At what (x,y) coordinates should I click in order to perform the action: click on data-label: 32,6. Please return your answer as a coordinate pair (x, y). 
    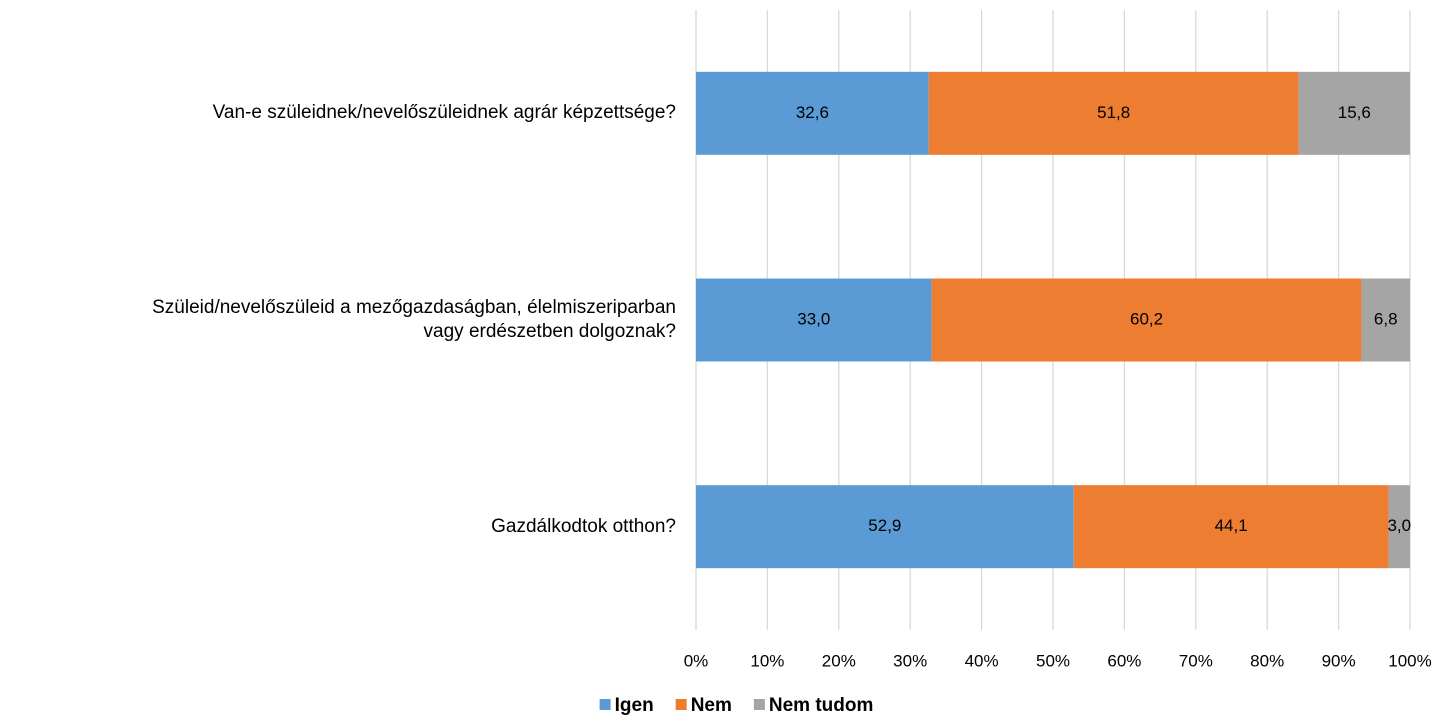
    Looking at the image, I should click on (812, 112).